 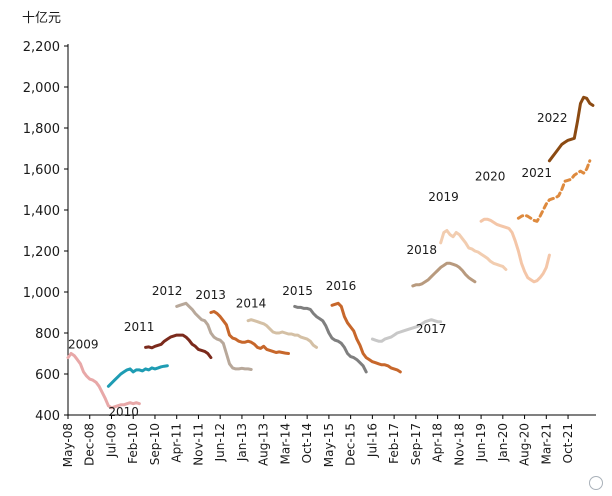 I want to click on series-label-2016: 2016, so click(x=341, y=286).